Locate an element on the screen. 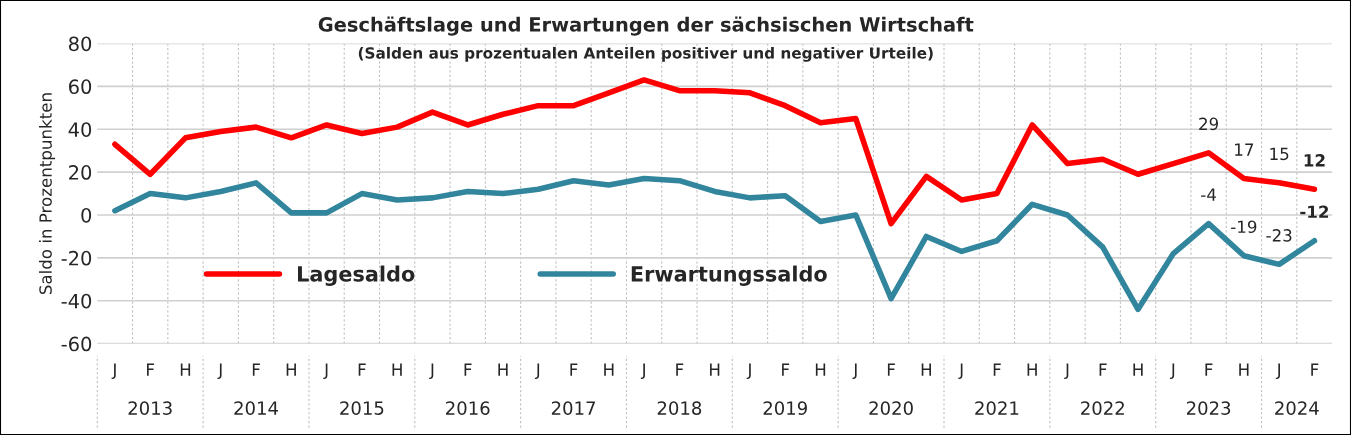  text: 2020 is located at coordinates (891, 408).